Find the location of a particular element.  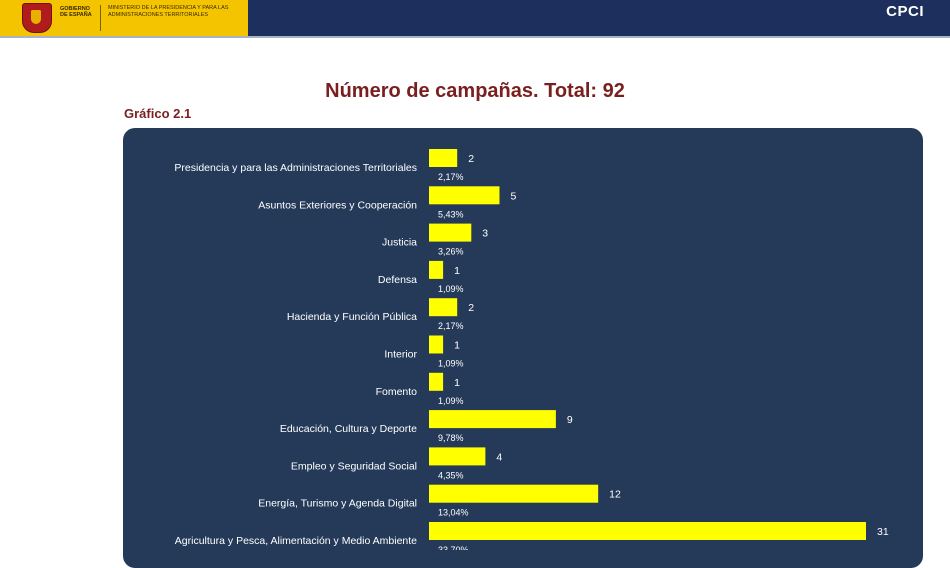

value-label: 12 is located at coordinates (615, 495).